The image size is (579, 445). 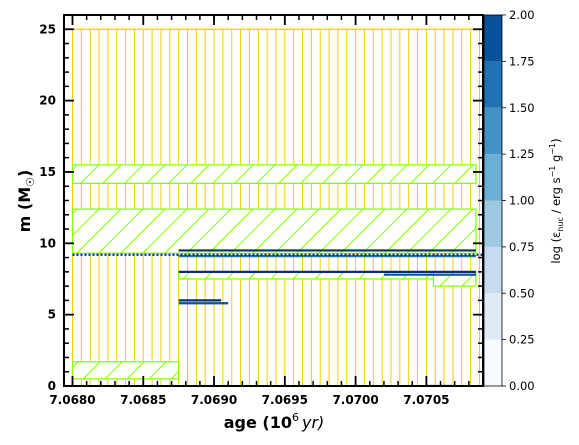 I want to click on y-tick-label: 0, so click(x=52, y=386).